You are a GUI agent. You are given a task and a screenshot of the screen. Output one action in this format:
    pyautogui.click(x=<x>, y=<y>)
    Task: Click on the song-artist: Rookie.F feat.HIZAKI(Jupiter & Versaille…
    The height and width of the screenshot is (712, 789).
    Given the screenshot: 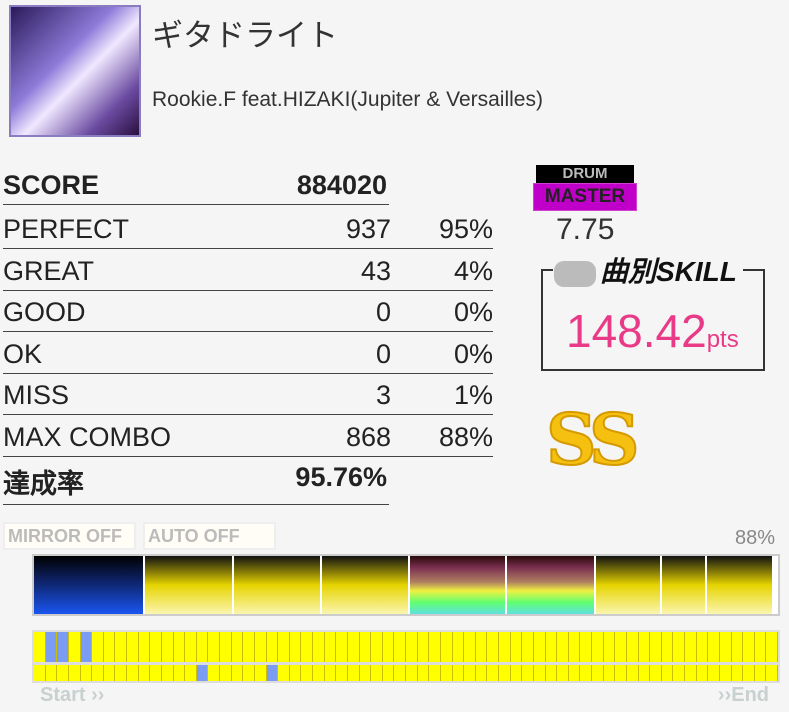 What is the action you would take?
    pyautogui.click(x=347, y=99)
    